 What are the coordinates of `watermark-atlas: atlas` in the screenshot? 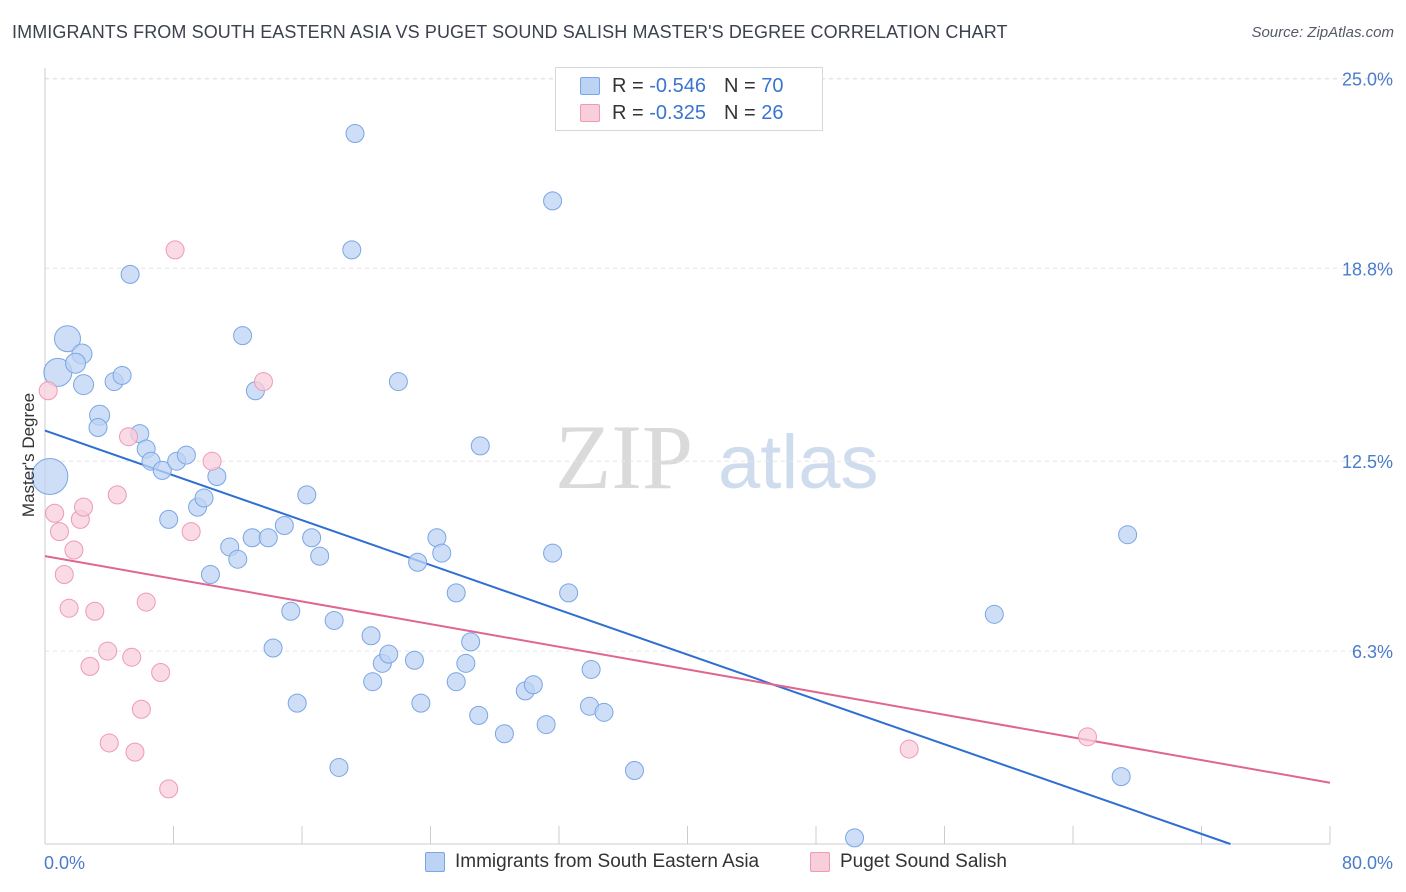 It's located at (798, 462).